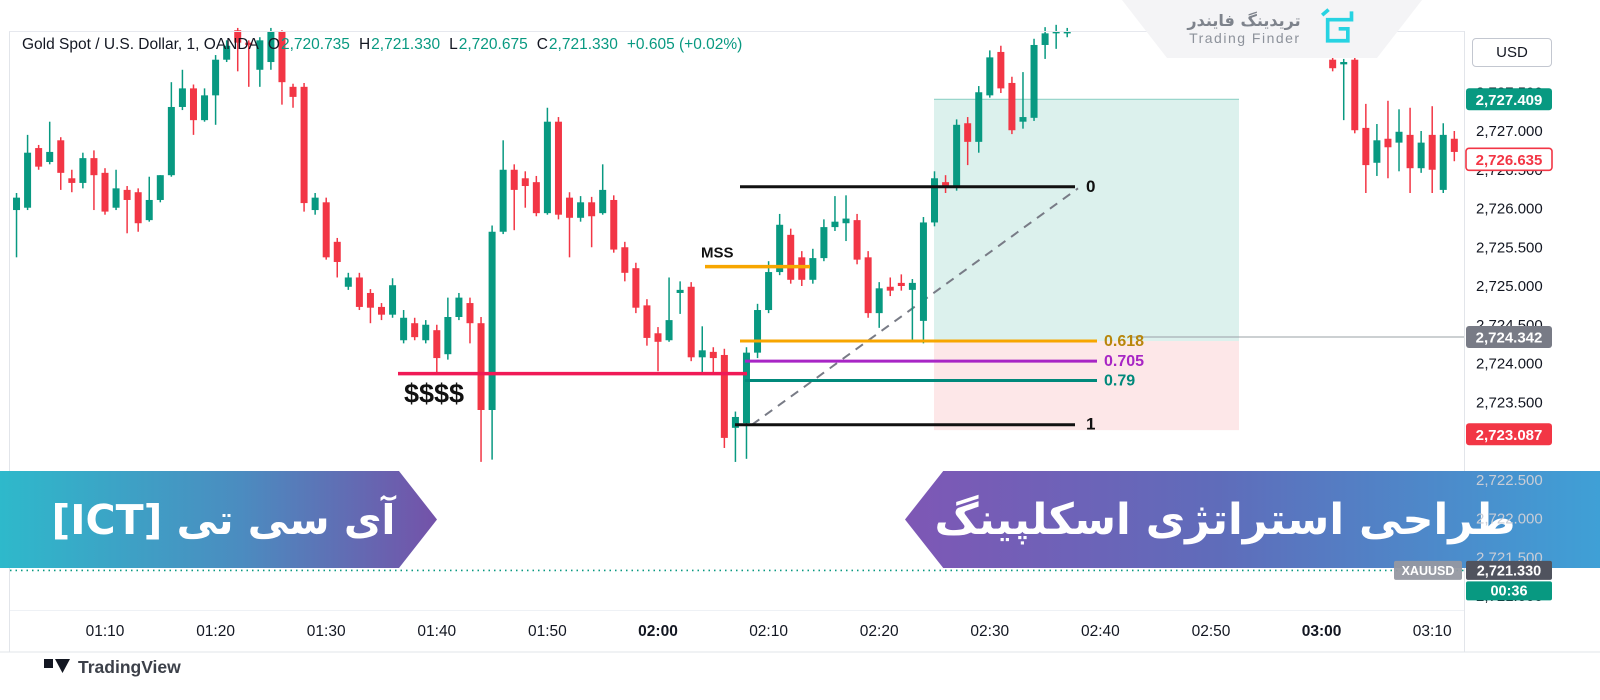  I want to click on currency-selector-button: USD, so click(1512, 52).